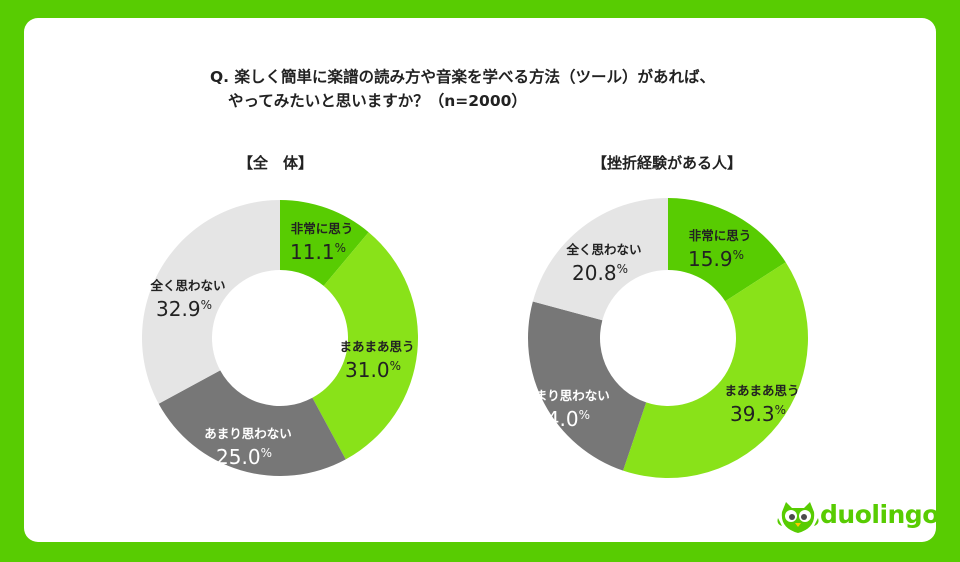 This screenshot has width=960, height=562. What do you see at coordinates (276, 163) in the screenshot?
I see `chart-title-overall: 【全 体】` at bounding box center [276, 163].